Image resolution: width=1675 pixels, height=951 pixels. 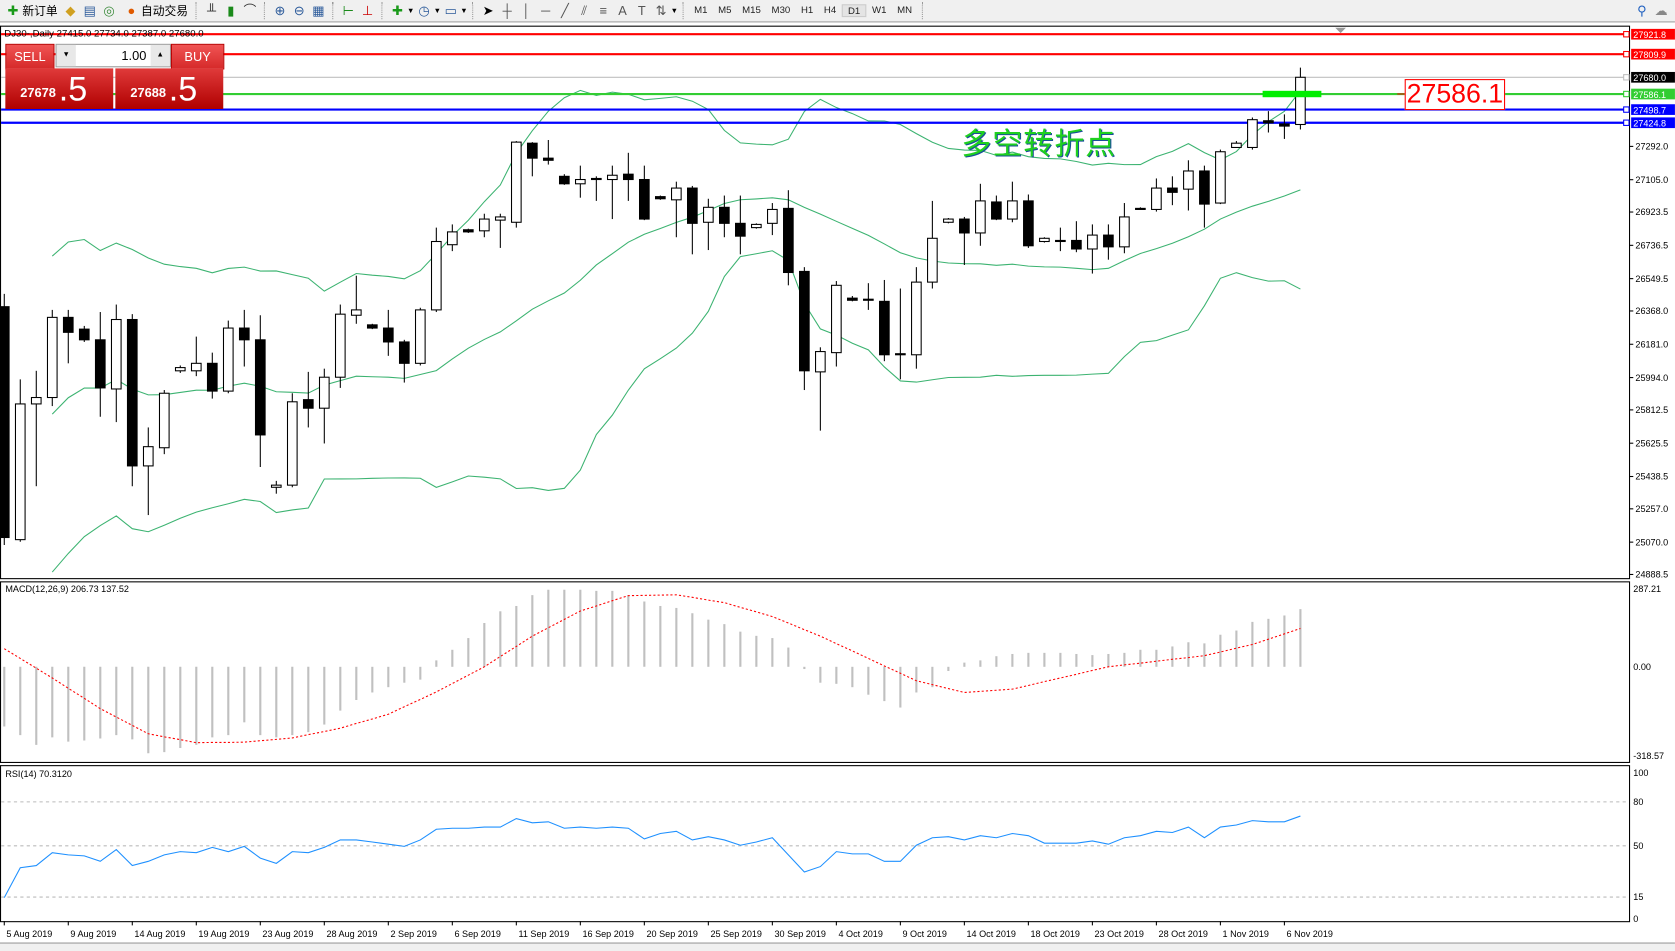 What do you see at coordinates (318, 11) in the screenshot?
I see `tile-windows-icon: ▦` at bounding box center [318, 11].